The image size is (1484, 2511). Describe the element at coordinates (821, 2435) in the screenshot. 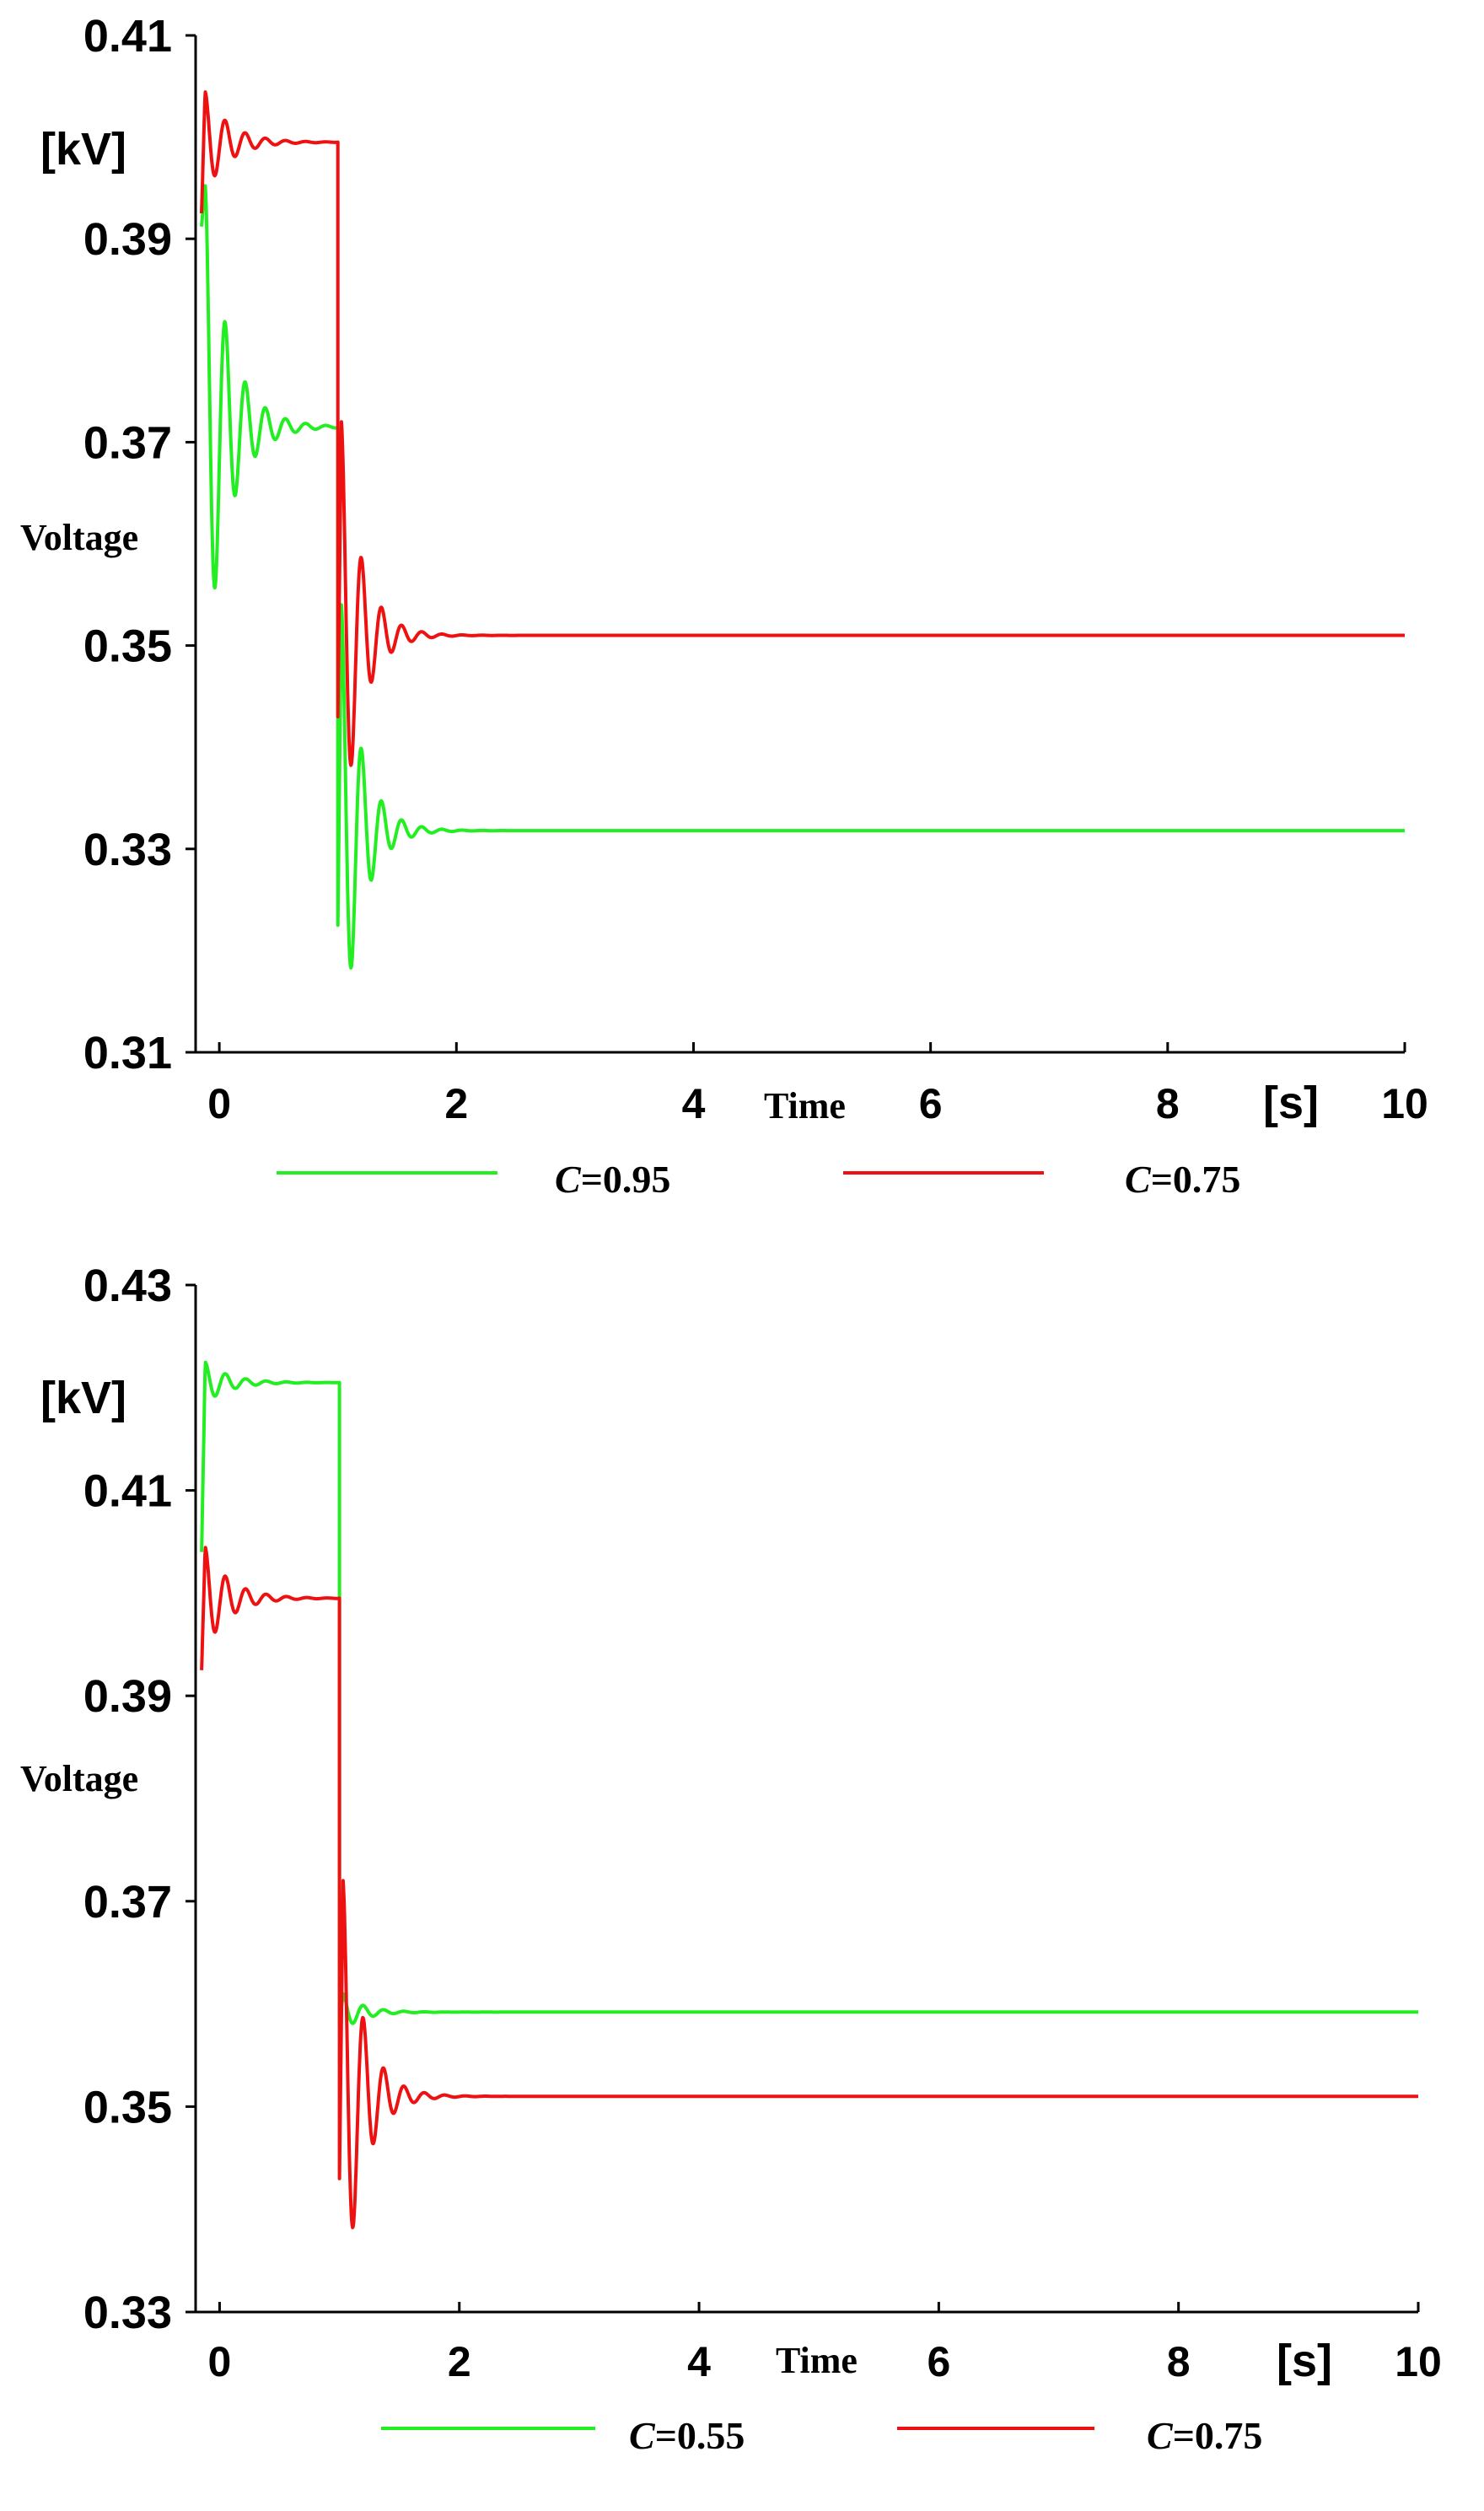

I see `legend-2: C=0.55 C=0.75` at that location.